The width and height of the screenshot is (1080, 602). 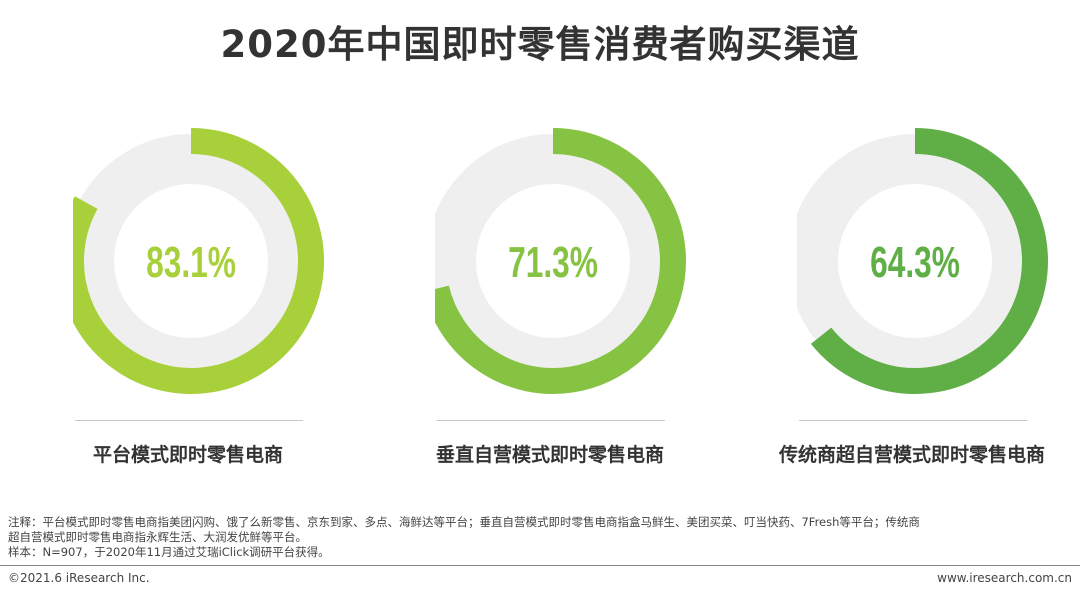 What do you see at coordinates (915, 262) in the screenshot?
I see `donut-value-label: 64.3%` at bounding box center [915, 262].